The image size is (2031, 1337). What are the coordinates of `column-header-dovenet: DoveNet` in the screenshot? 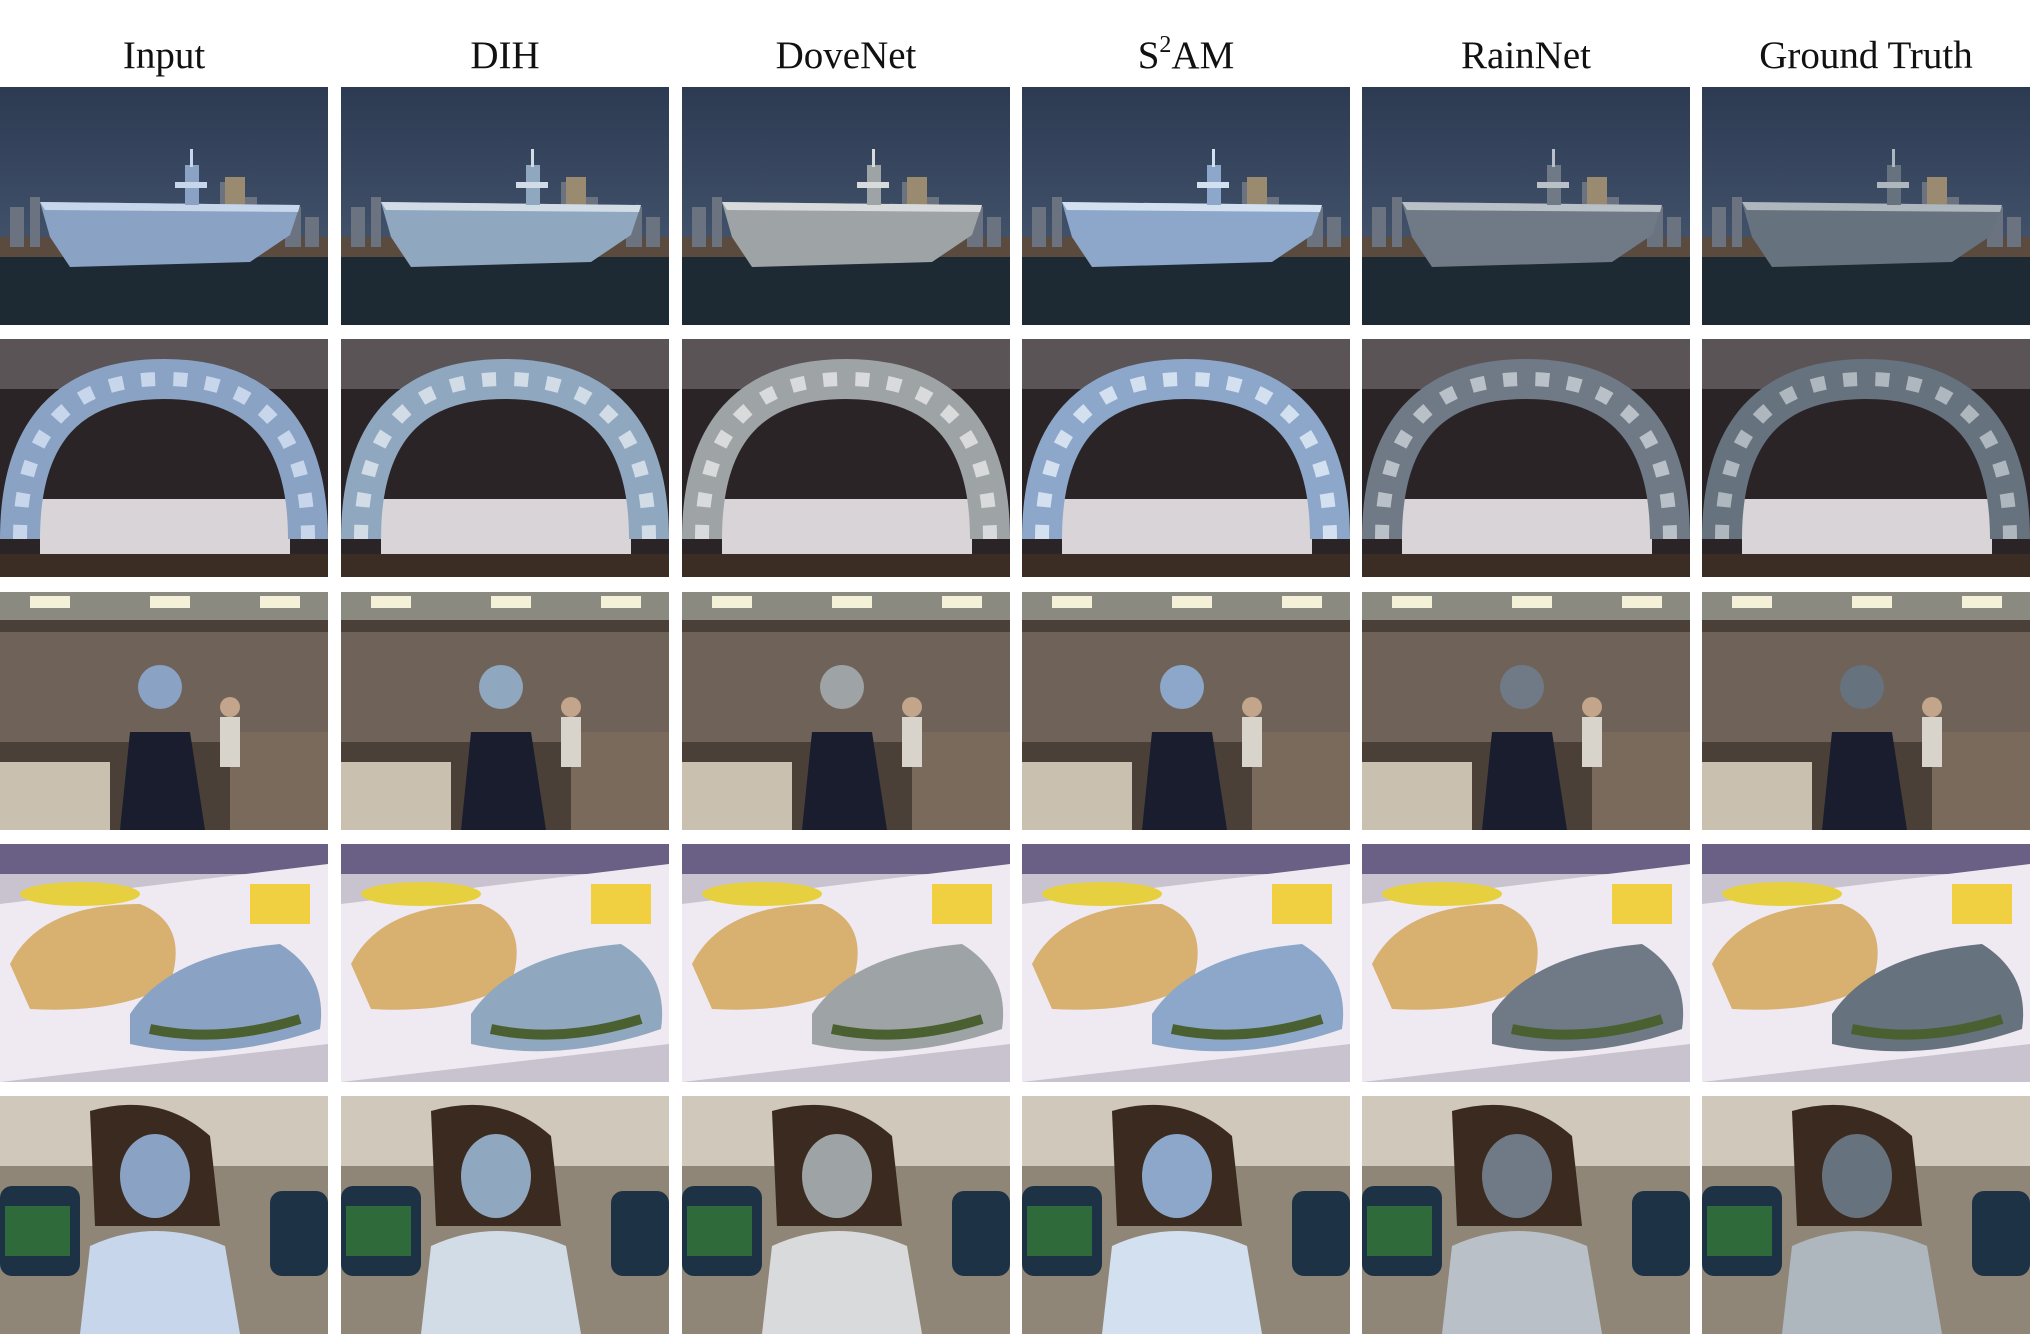 It's located at (846, 55).